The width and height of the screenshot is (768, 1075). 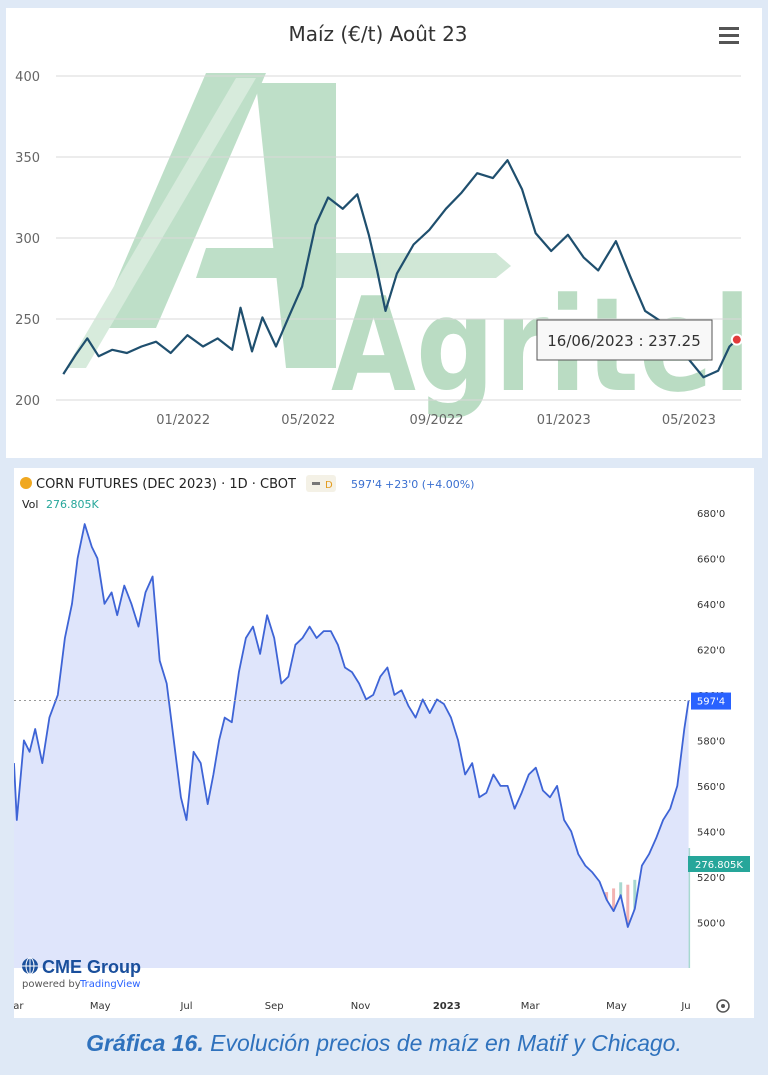 I want to click on y-tick-label: 350, so click(x=27, y=158).